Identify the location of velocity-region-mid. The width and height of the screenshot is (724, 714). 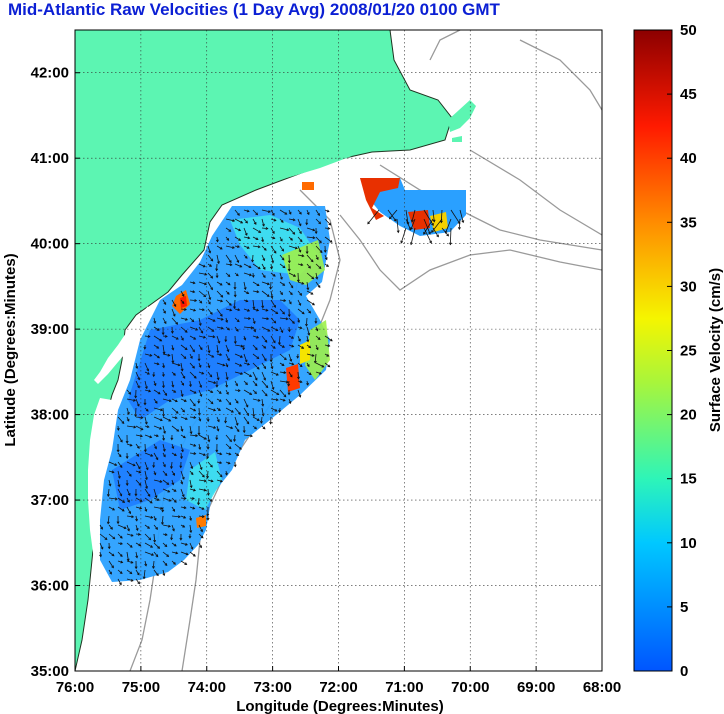
(214, 360).